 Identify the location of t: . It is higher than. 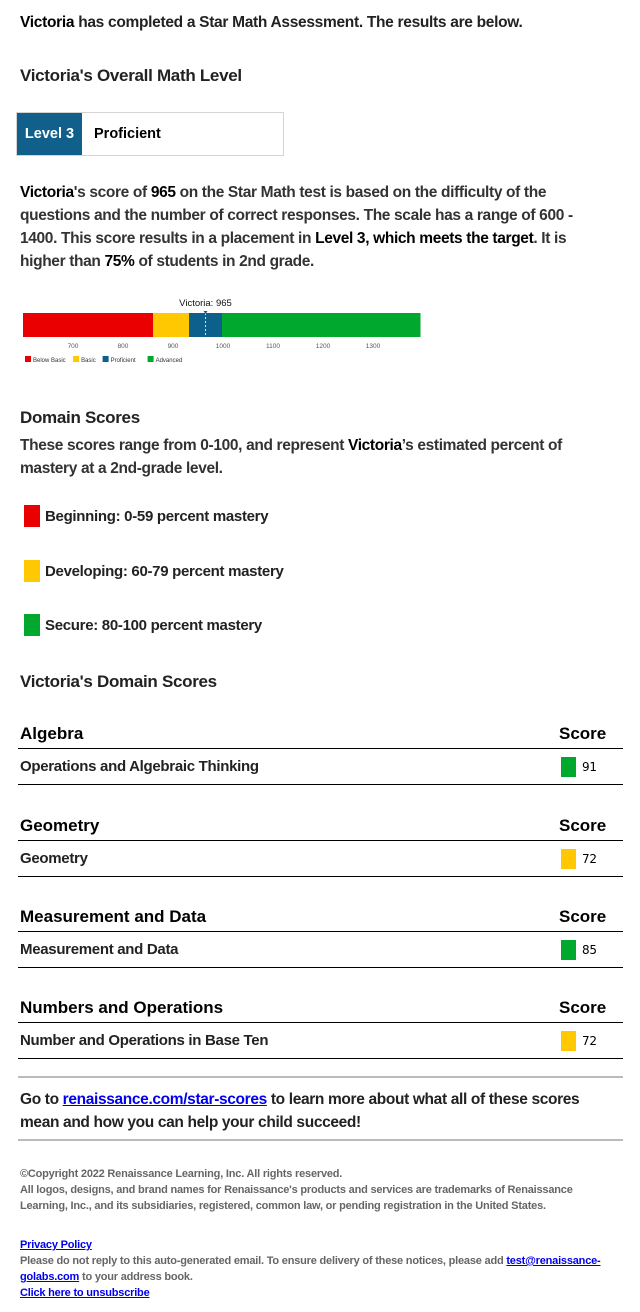
(293, 250).